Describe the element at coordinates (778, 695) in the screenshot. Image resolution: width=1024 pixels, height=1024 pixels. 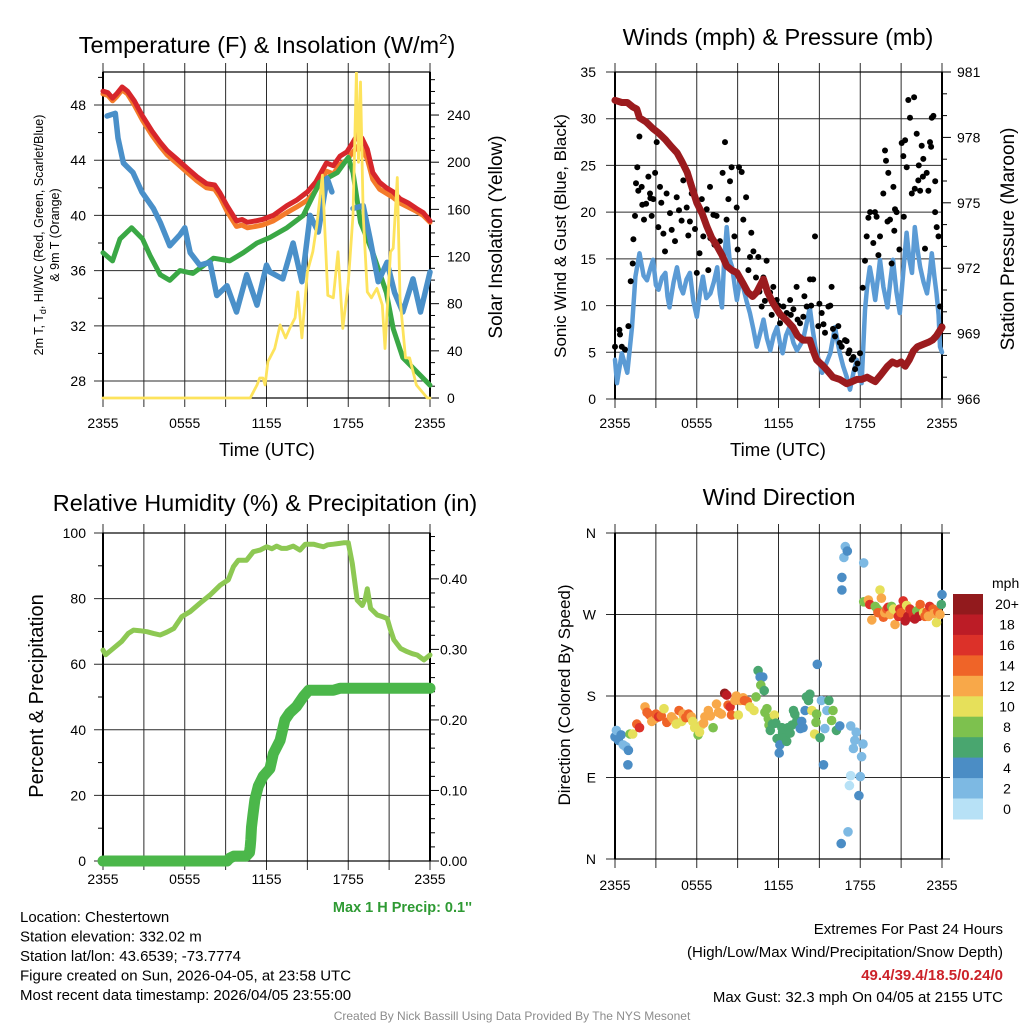
I see `plot-area` at that location.